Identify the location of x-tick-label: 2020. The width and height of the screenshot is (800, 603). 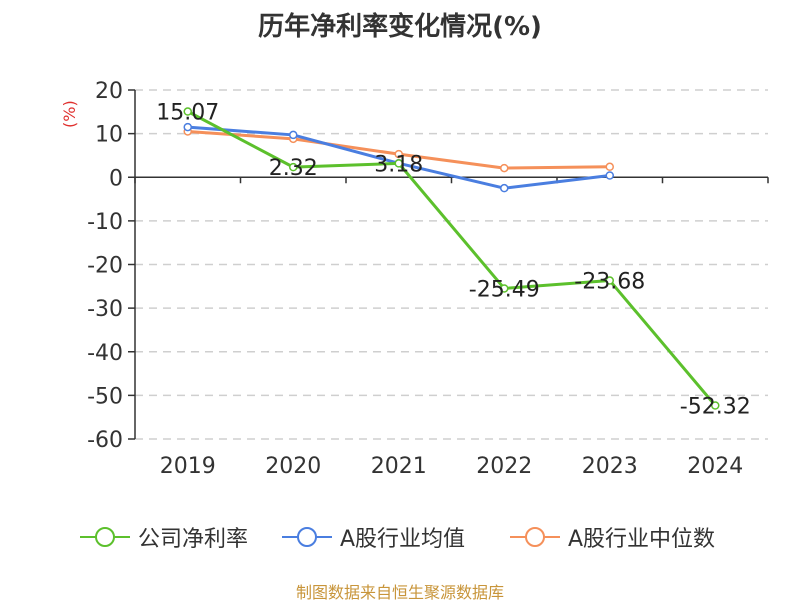
(293, 466).